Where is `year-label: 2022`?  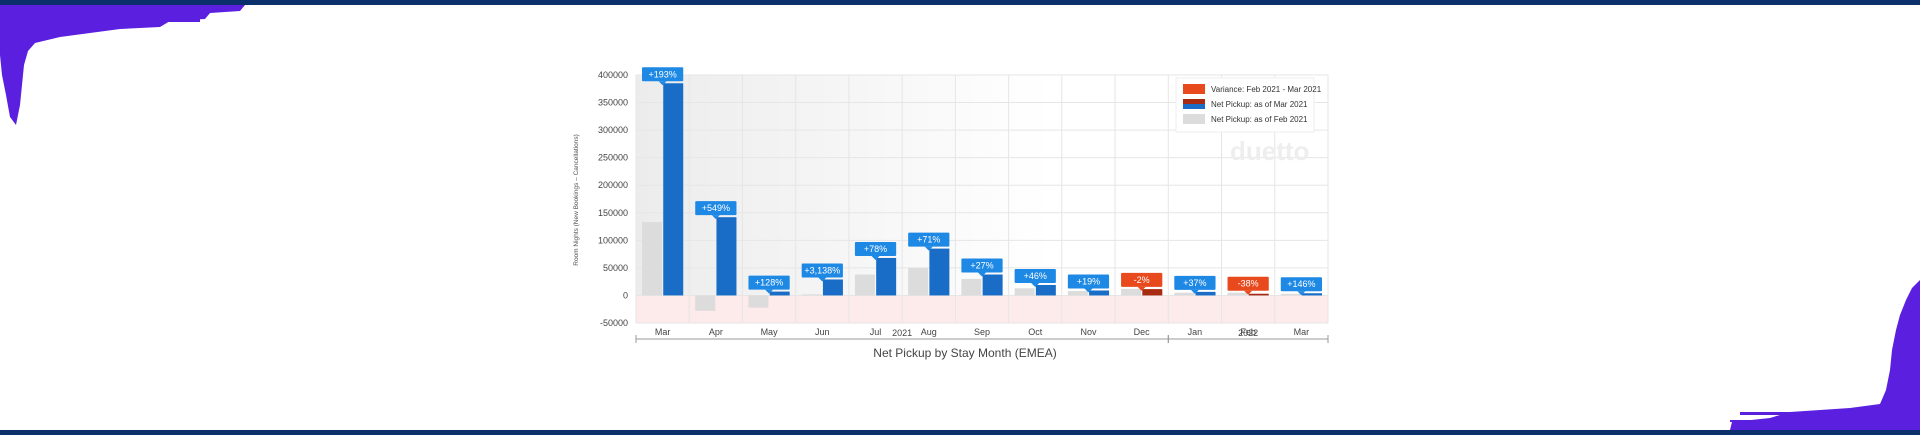
year-label: 2022 is located at coordinates (1248, 333).